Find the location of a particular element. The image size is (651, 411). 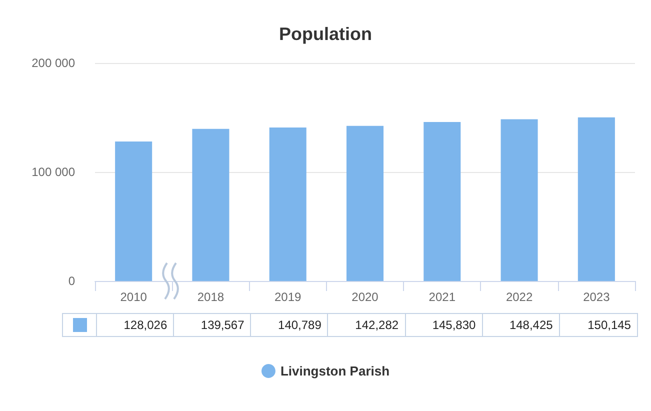

data-label: 148,425 is located at coordinates (521, 325).